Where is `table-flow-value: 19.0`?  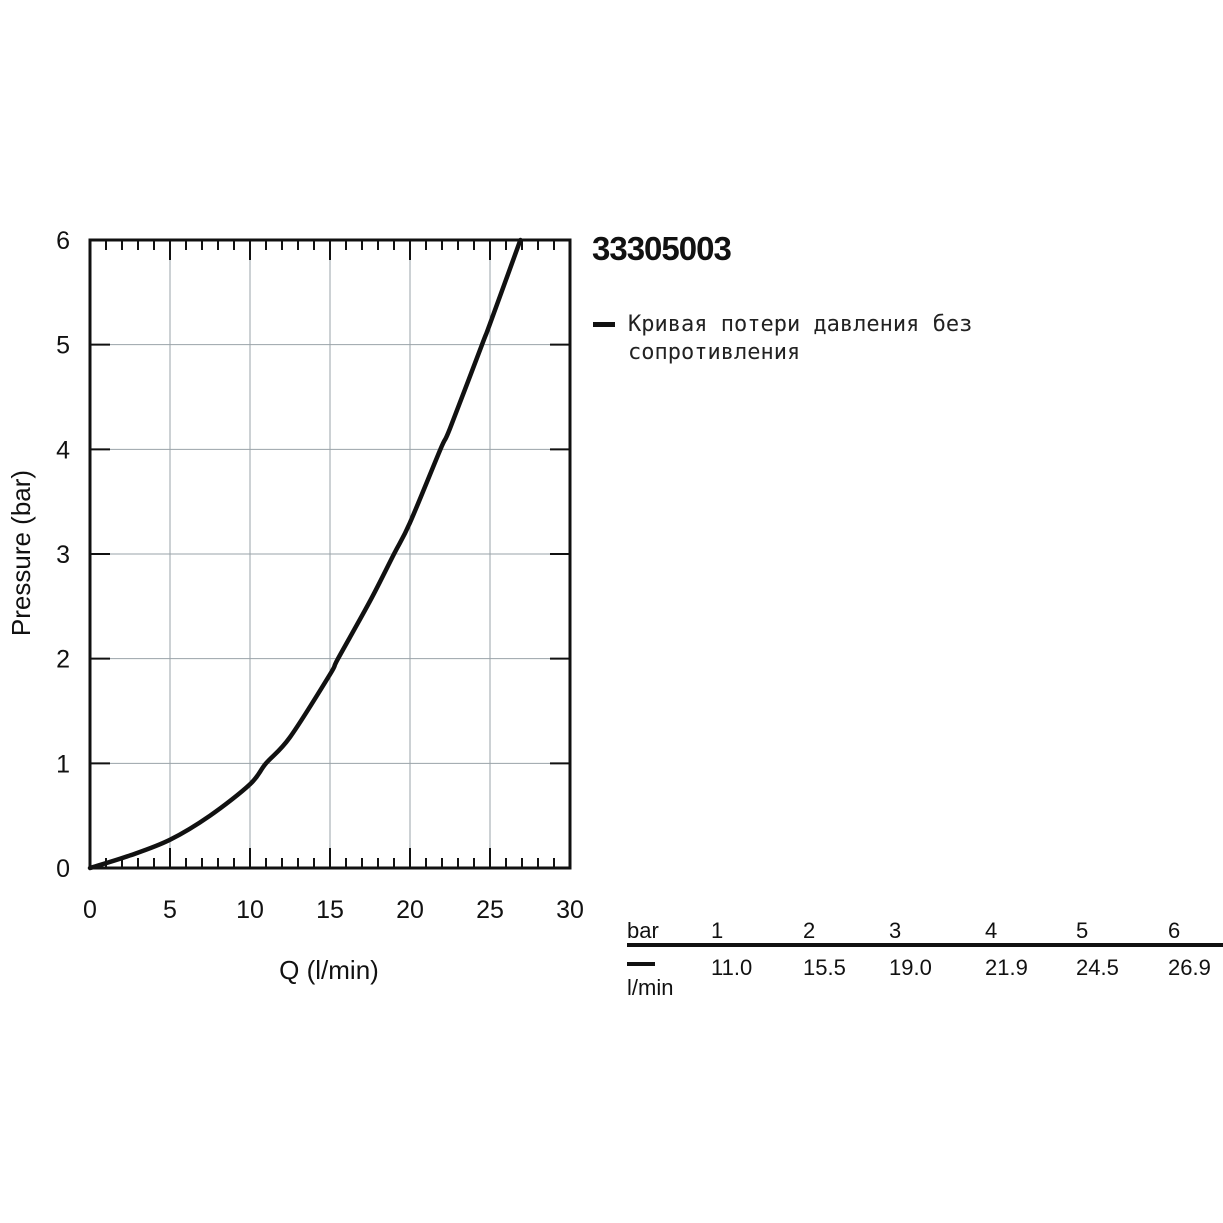
table-flow-value: 19.0 is located at coordinates (910, 967).